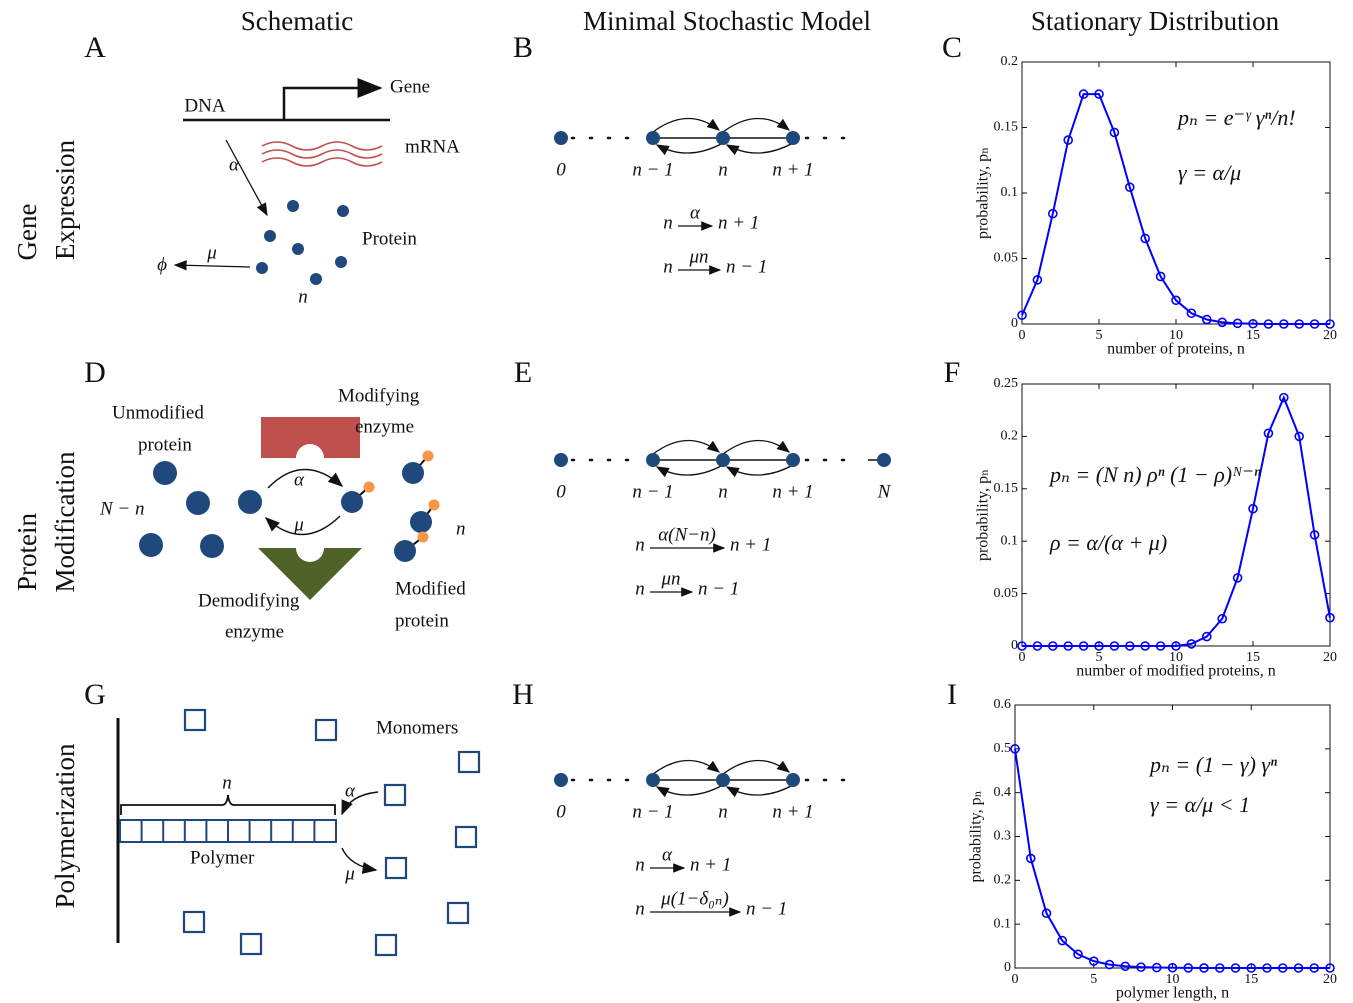 The width and height of the screenshot is (1353, 1003). Describe the element at coordinates (158, 412) in the screenshot. I see `label: Unmodified` at that location.